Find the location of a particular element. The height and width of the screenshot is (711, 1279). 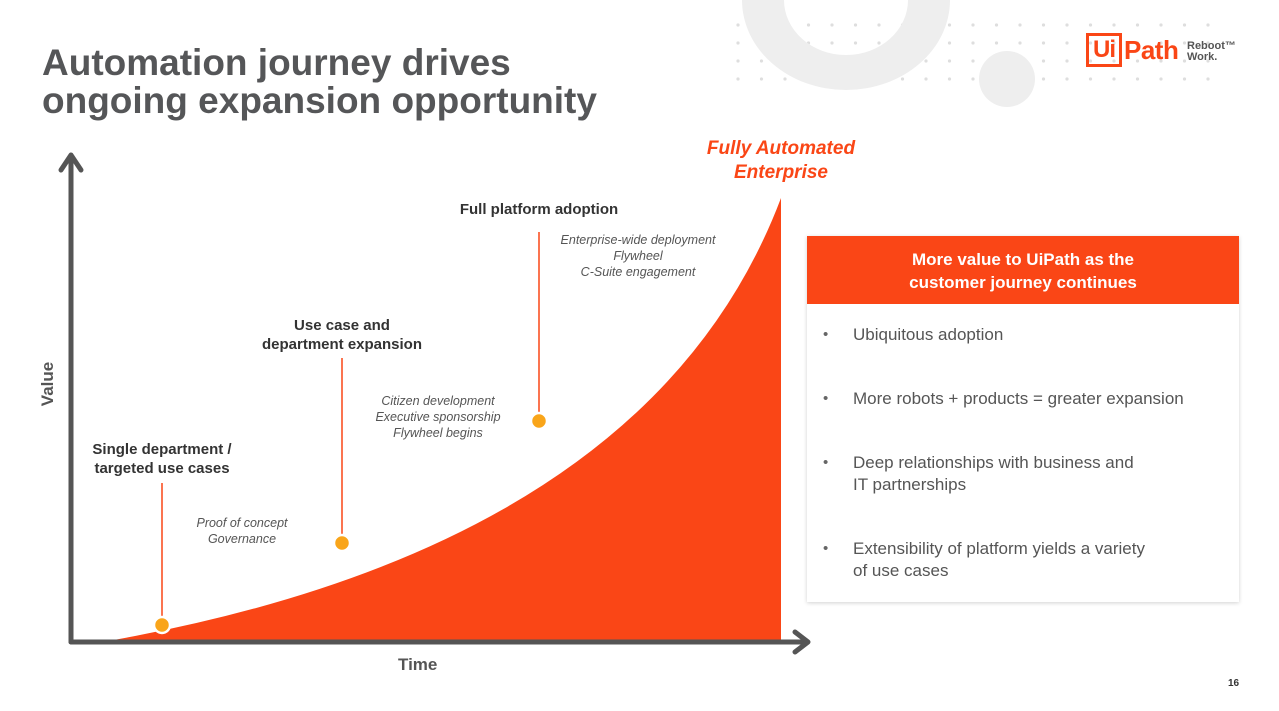

page-number: 16 is located at coordinates (1234, 683).